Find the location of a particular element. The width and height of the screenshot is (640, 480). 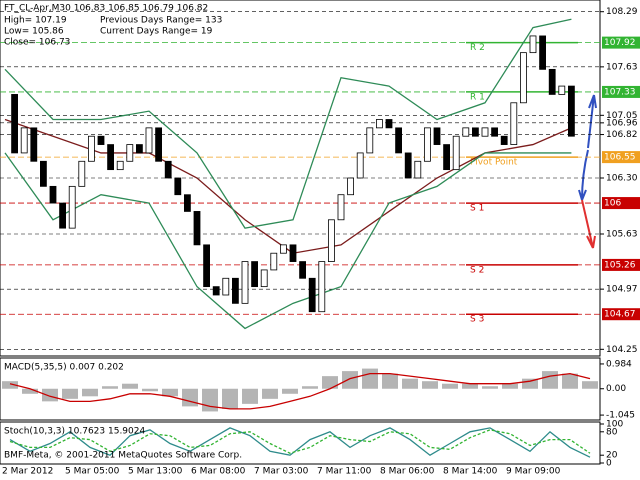

level-label: S 1 is located at coordinates (477, 209).